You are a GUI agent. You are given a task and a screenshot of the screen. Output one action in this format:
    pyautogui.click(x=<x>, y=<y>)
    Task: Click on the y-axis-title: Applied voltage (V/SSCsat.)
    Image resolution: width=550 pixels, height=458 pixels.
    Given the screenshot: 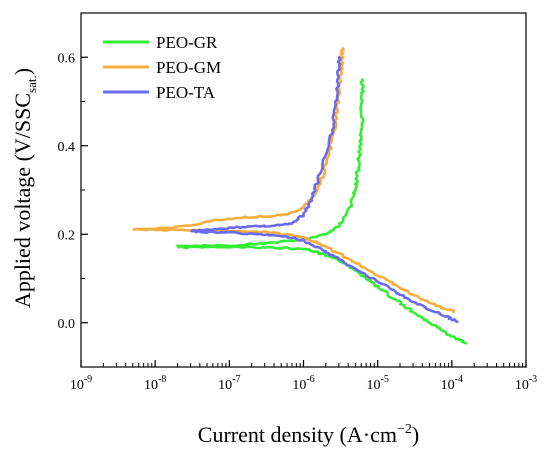 What is the action you would take?
    pyautogui.click(x=24, y=188)
    